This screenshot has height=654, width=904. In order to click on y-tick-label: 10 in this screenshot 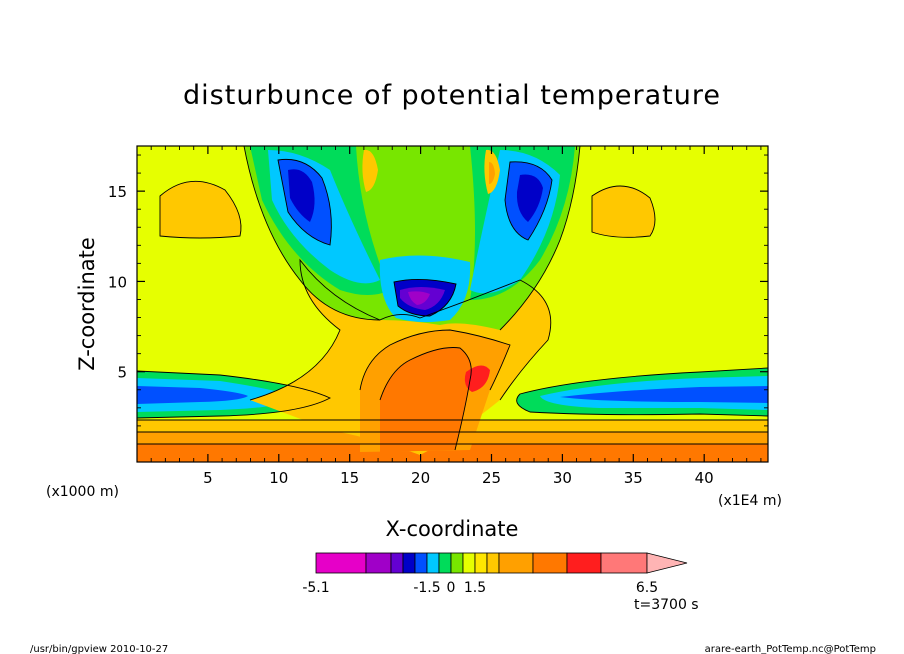, I will do `click(117, 282)`.